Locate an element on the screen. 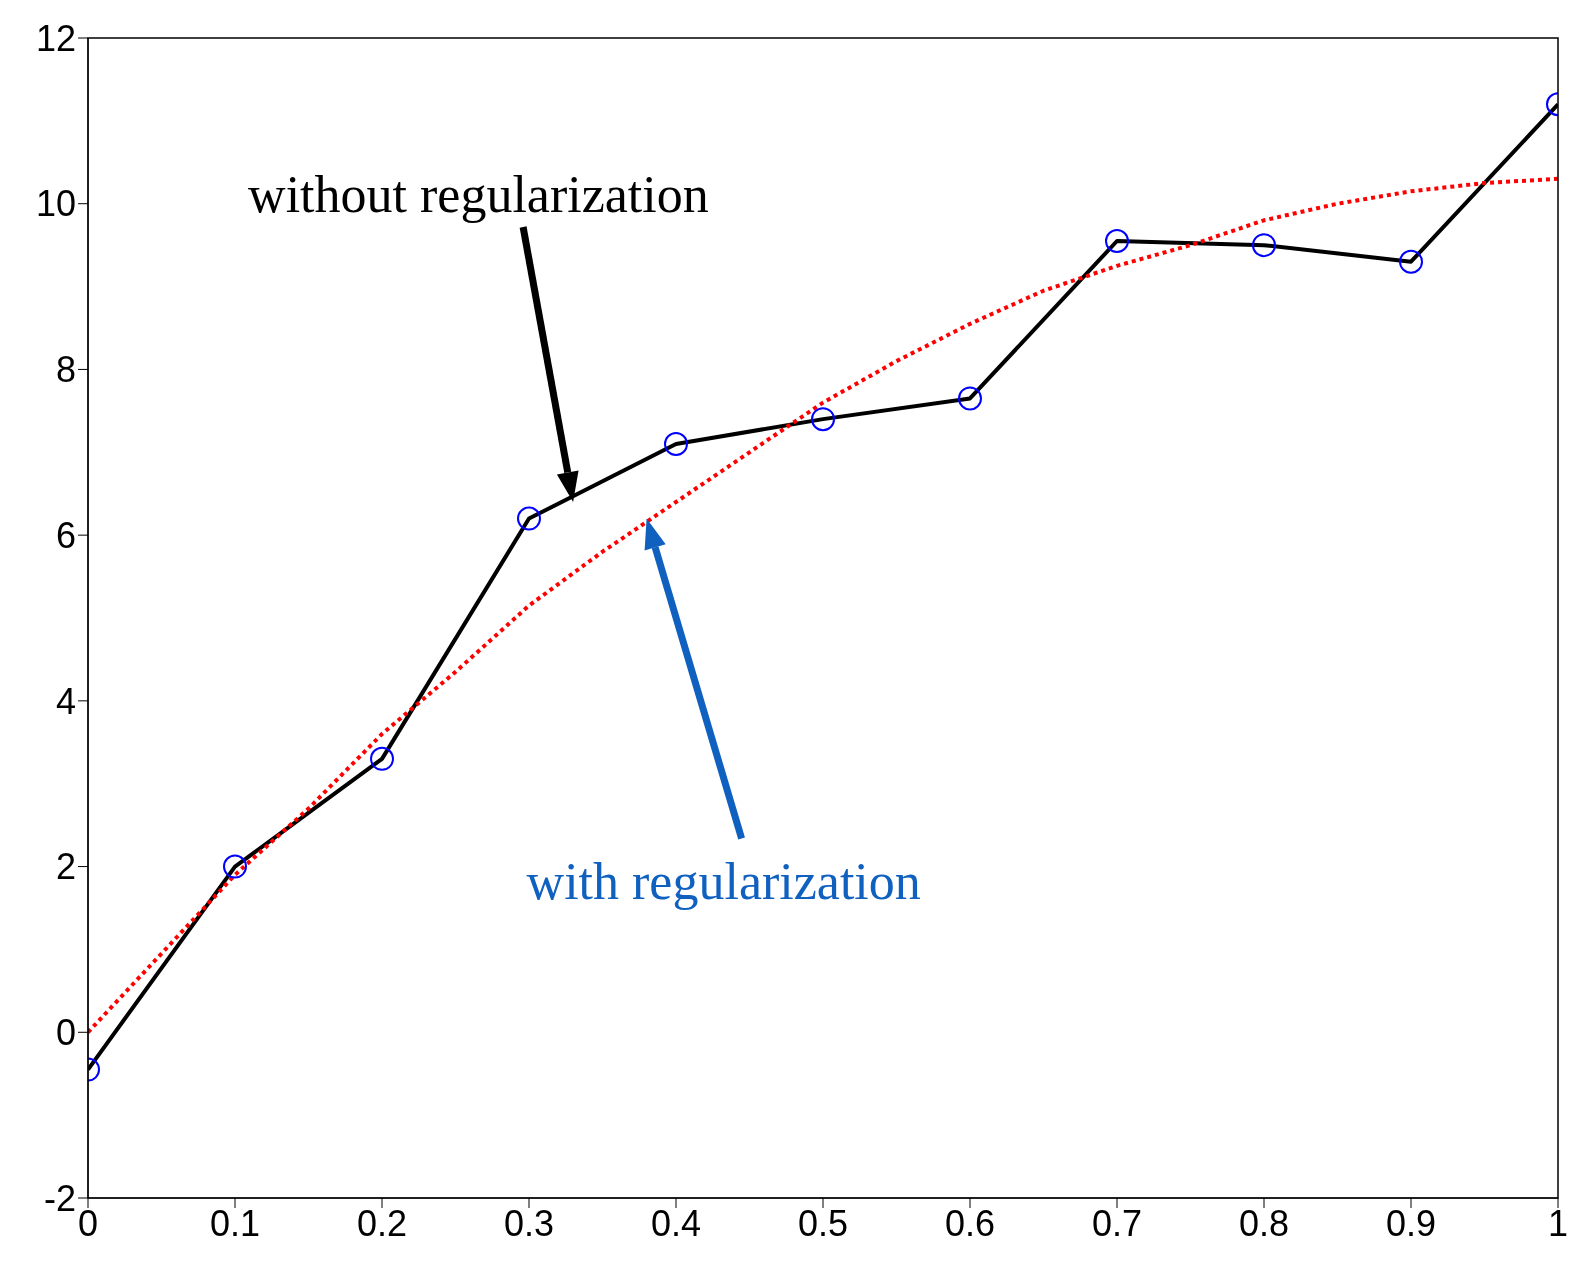 The height and width of the screenshot is (1265, 1595). annotation: with regularization is located at coordinates (723, 881).